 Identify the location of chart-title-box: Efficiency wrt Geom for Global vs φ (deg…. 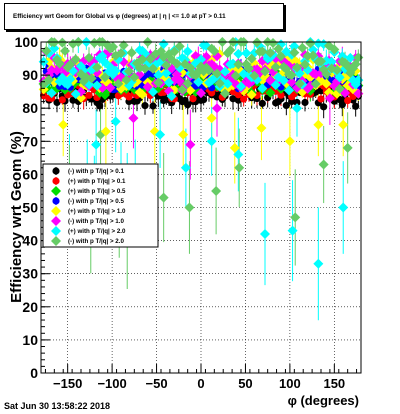
(144, 16).